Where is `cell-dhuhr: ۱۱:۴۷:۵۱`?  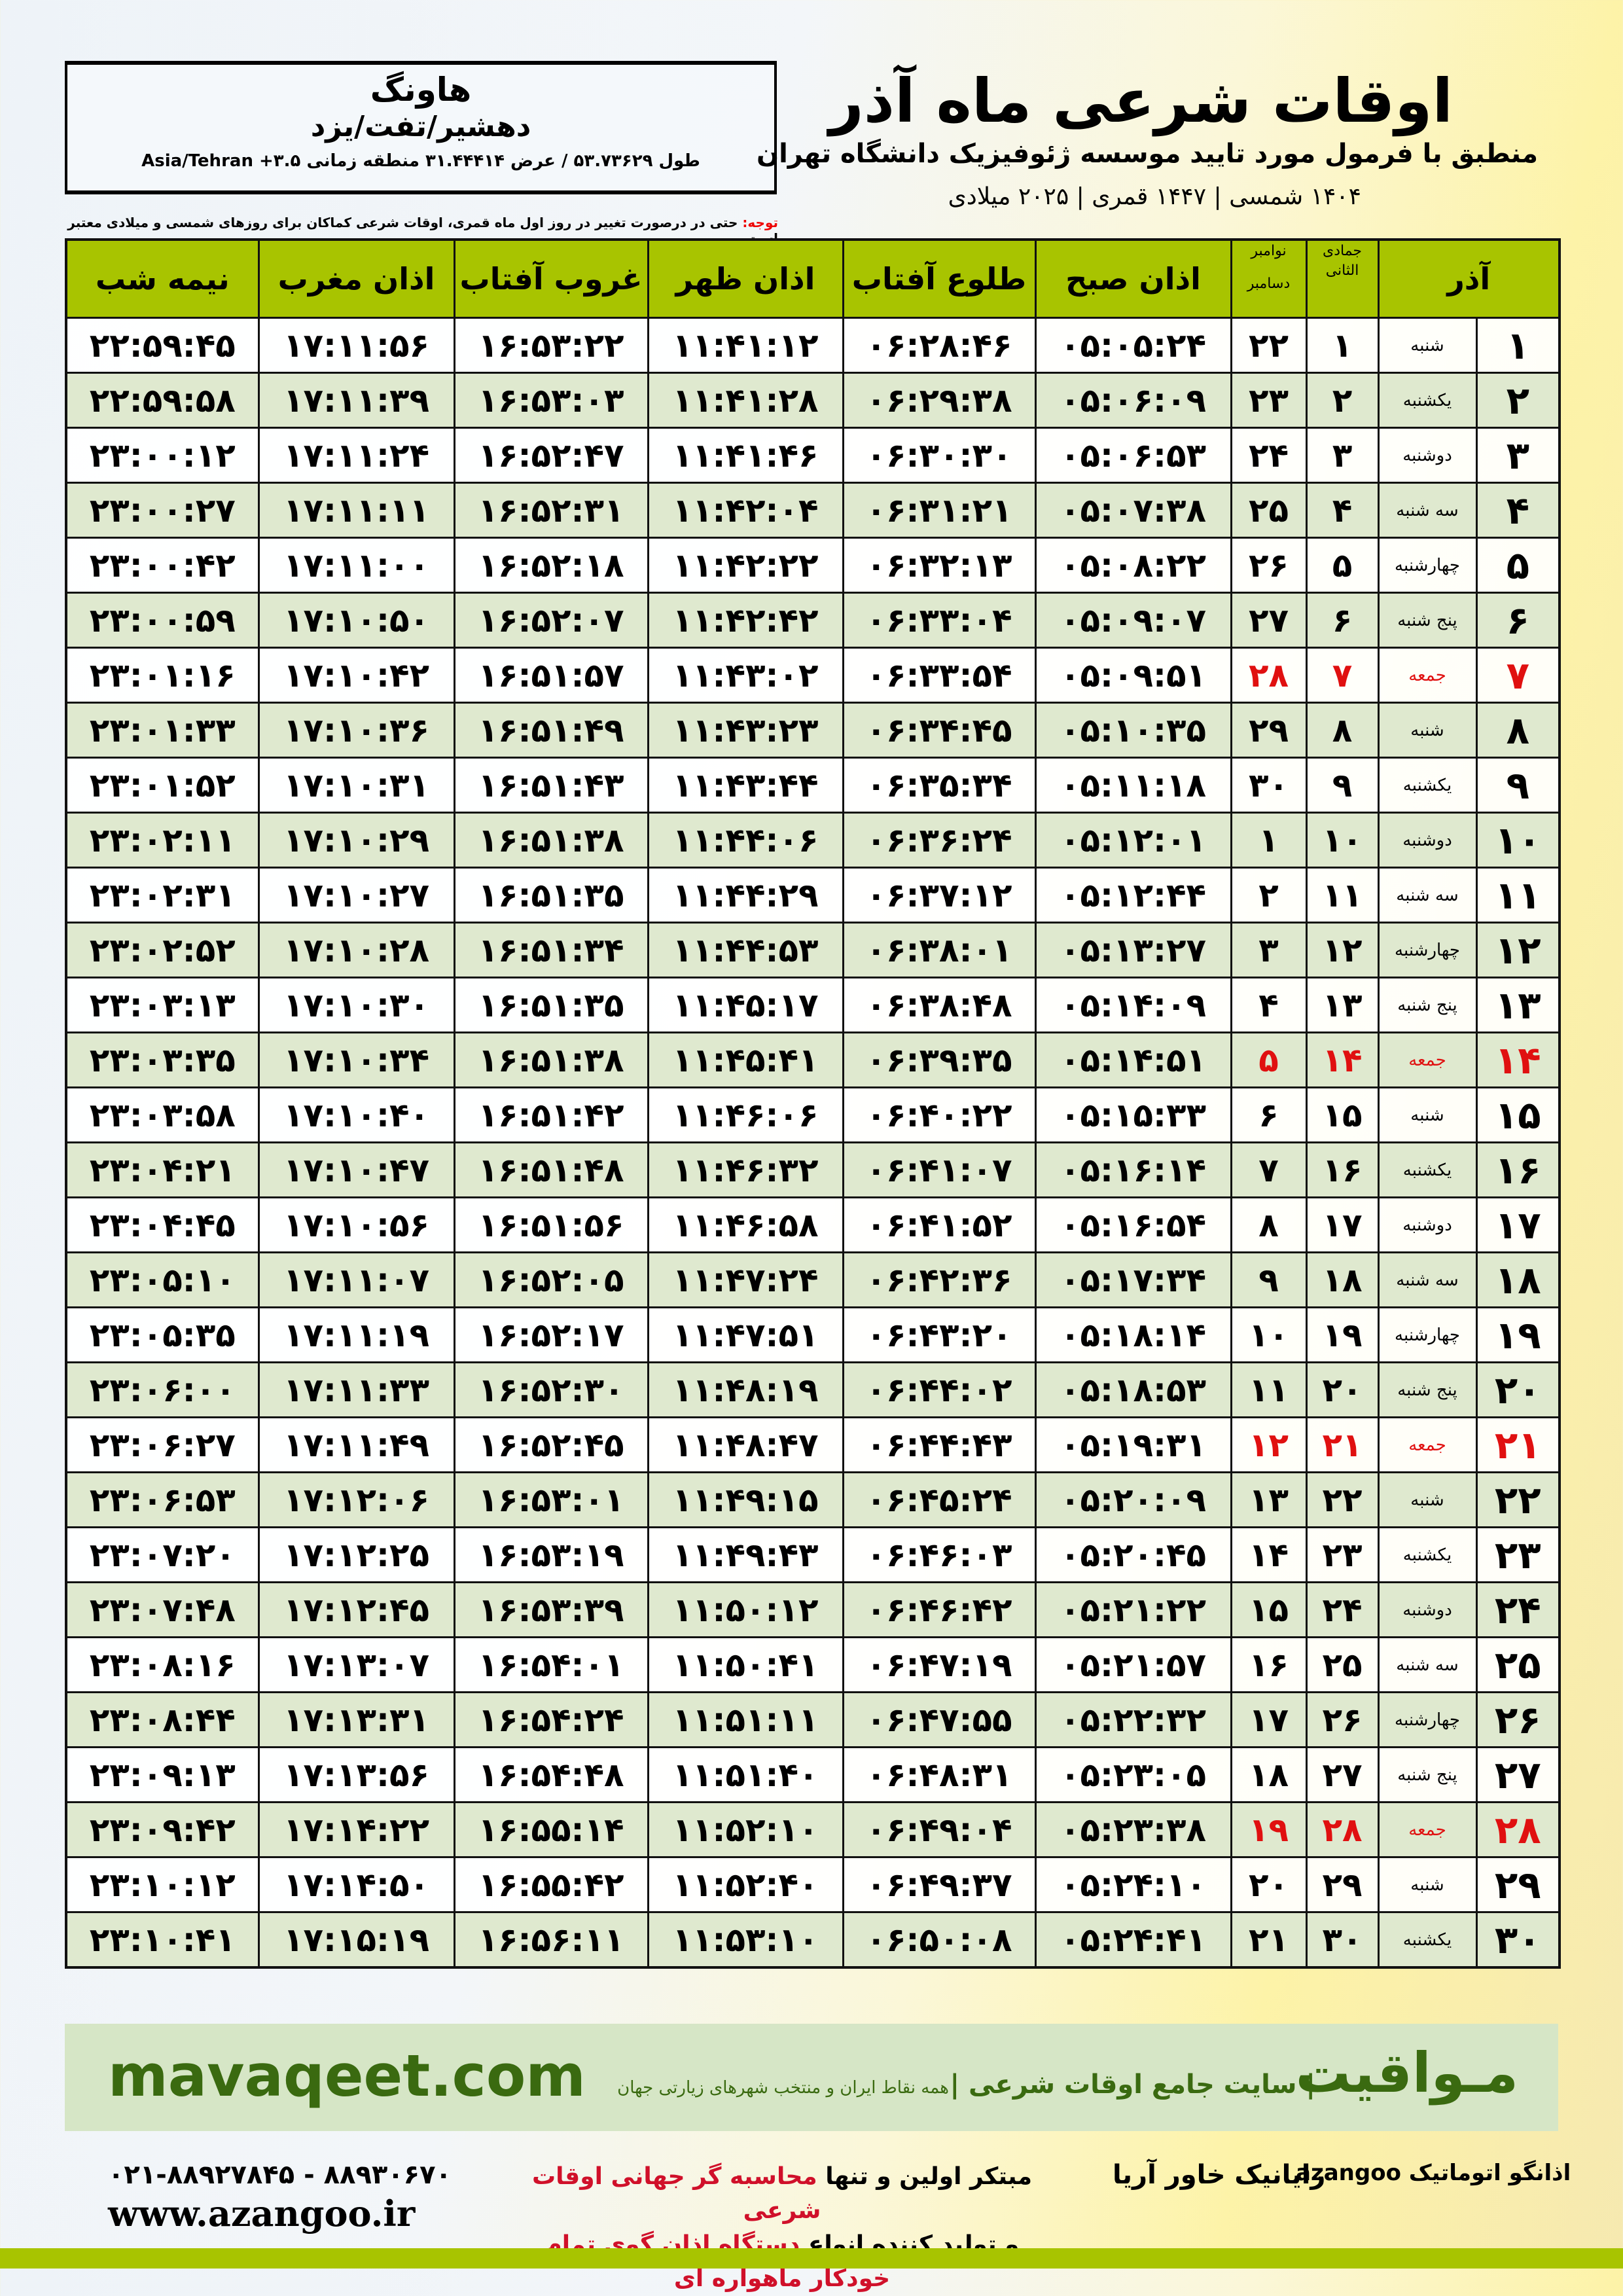 cell-dhuhr: ۱۱:۴۷:۵۱ is located at coordinates (745, 1334).